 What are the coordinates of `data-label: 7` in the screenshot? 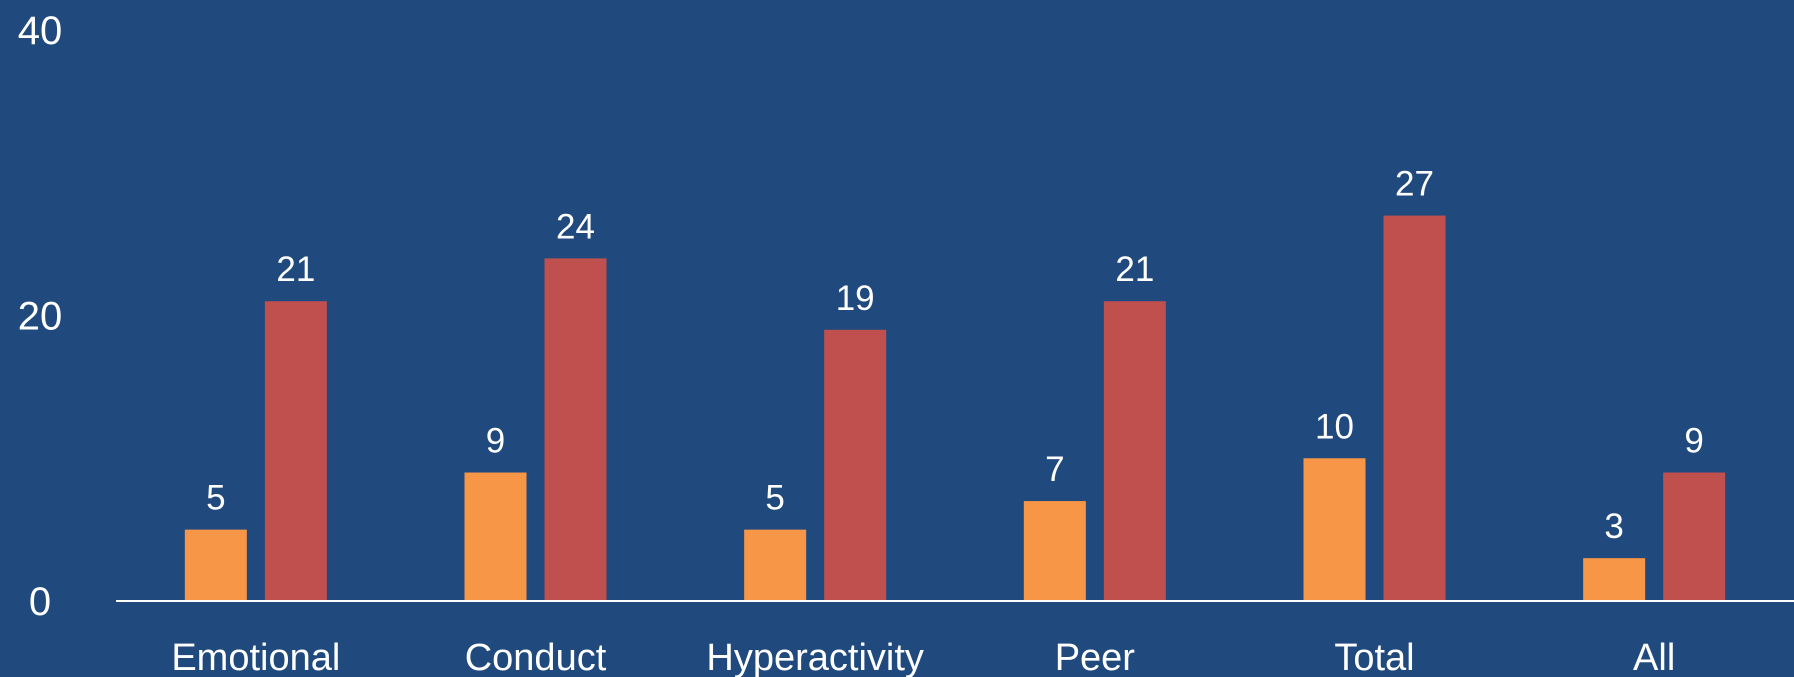 It's located at (1054, 469).